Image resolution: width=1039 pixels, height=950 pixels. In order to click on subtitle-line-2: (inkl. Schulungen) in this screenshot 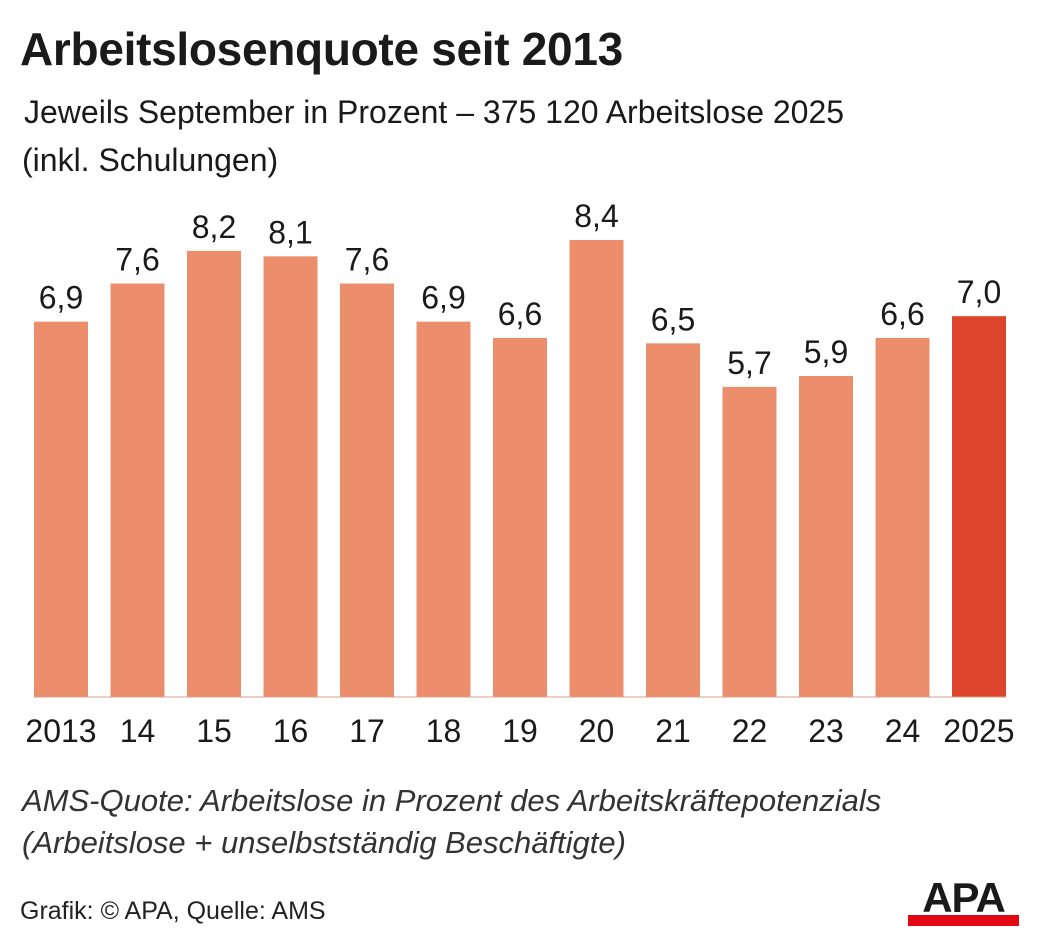, I will do `click(150, 160)`.